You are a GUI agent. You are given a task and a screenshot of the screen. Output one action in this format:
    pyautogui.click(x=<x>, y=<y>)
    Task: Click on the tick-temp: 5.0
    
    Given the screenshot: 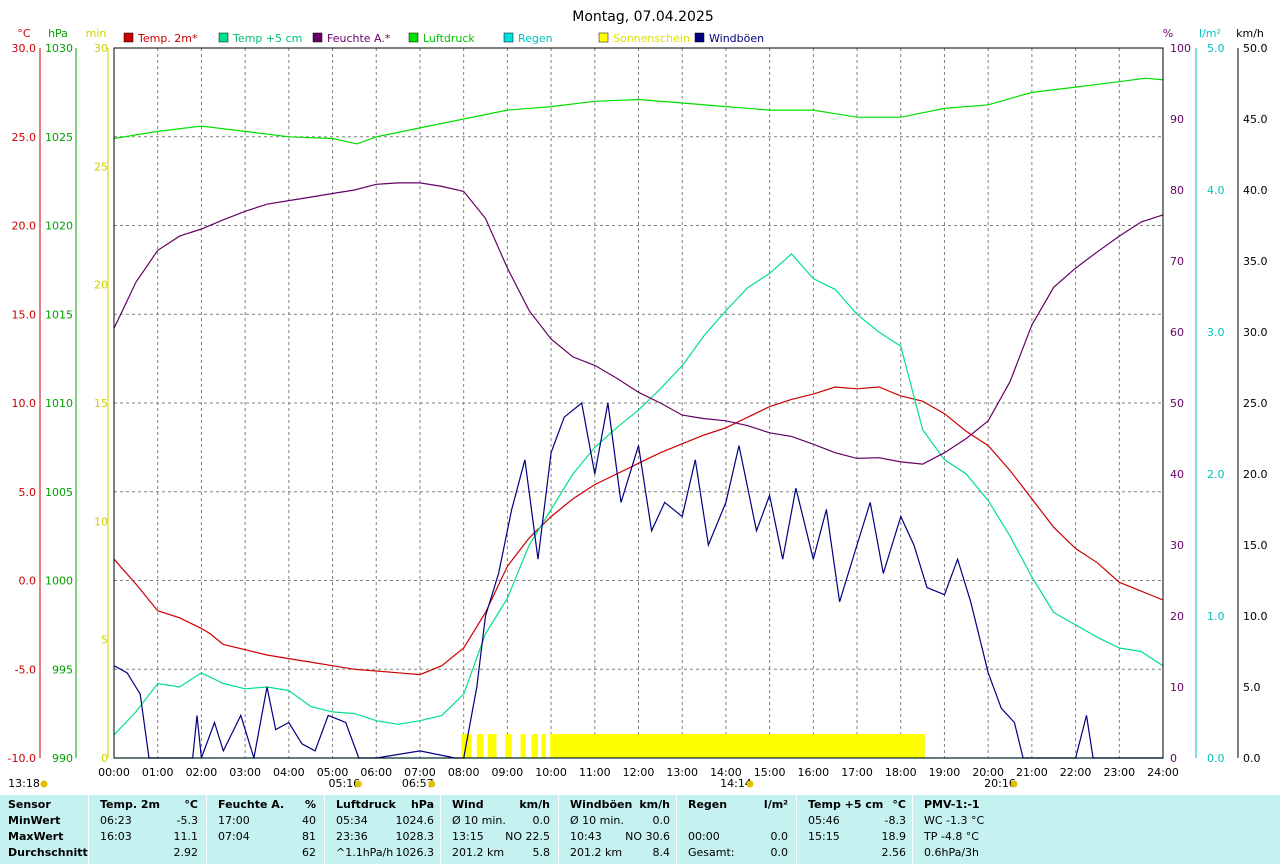 What is the action you would take?
    pyautogui.click(x=28, y=492)
    